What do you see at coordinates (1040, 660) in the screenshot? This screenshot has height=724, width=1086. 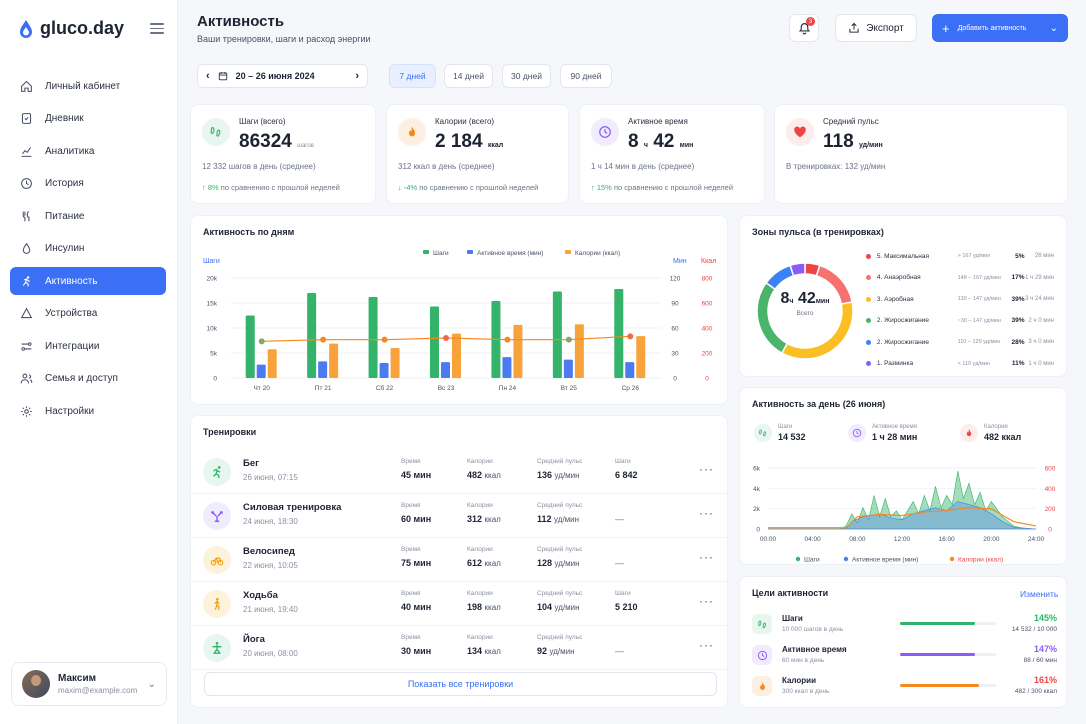 I see `goal-value: 88 / 60 мин` at bounding box center [1040, 660].